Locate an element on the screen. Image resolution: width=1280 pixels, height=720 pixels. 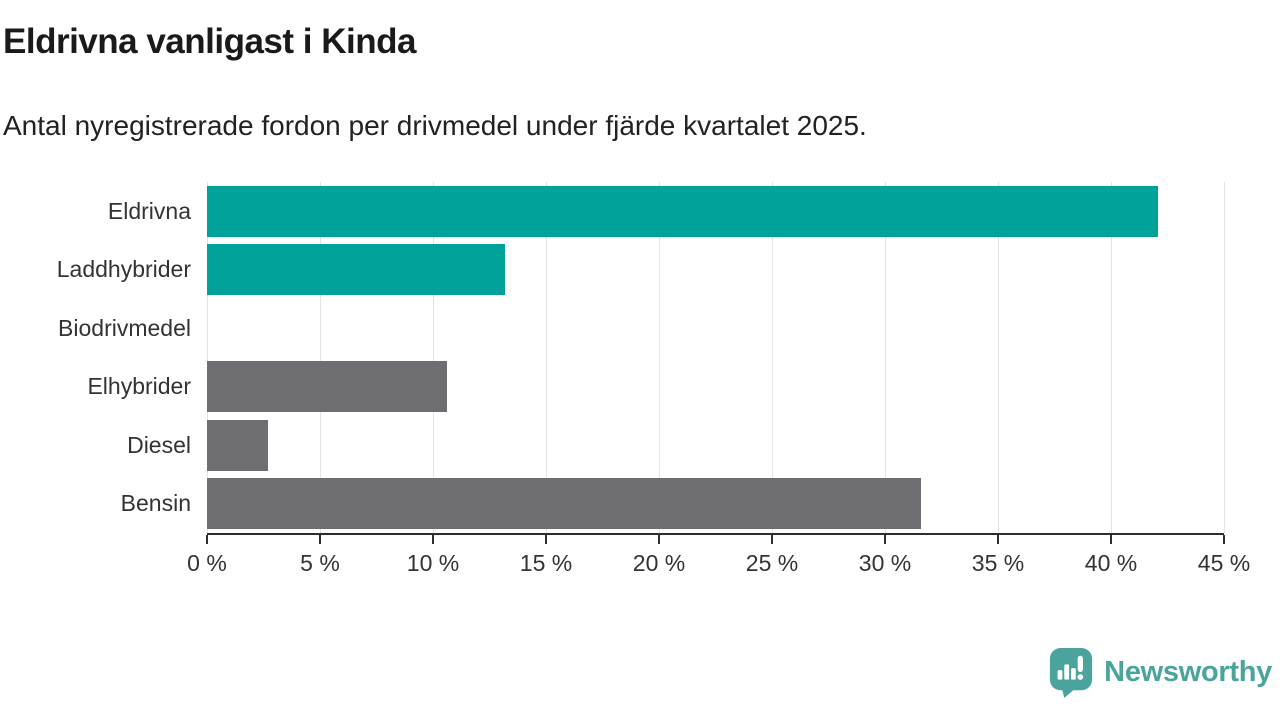
y-axis-category-label: Biodrivmedel is located at coordinates (124, 327).